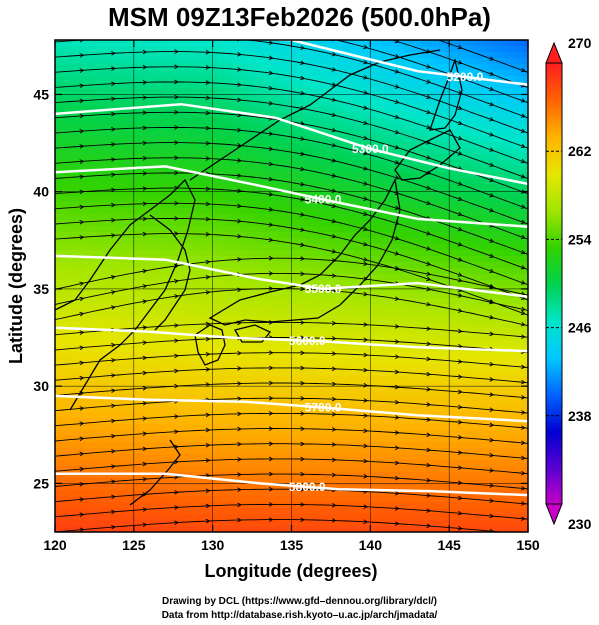 The image size is (599, 625). Describe the element at coordinates (568, 283) in the screenshot. I see `colorbar: 230 238 246 254 262 270` at that location.